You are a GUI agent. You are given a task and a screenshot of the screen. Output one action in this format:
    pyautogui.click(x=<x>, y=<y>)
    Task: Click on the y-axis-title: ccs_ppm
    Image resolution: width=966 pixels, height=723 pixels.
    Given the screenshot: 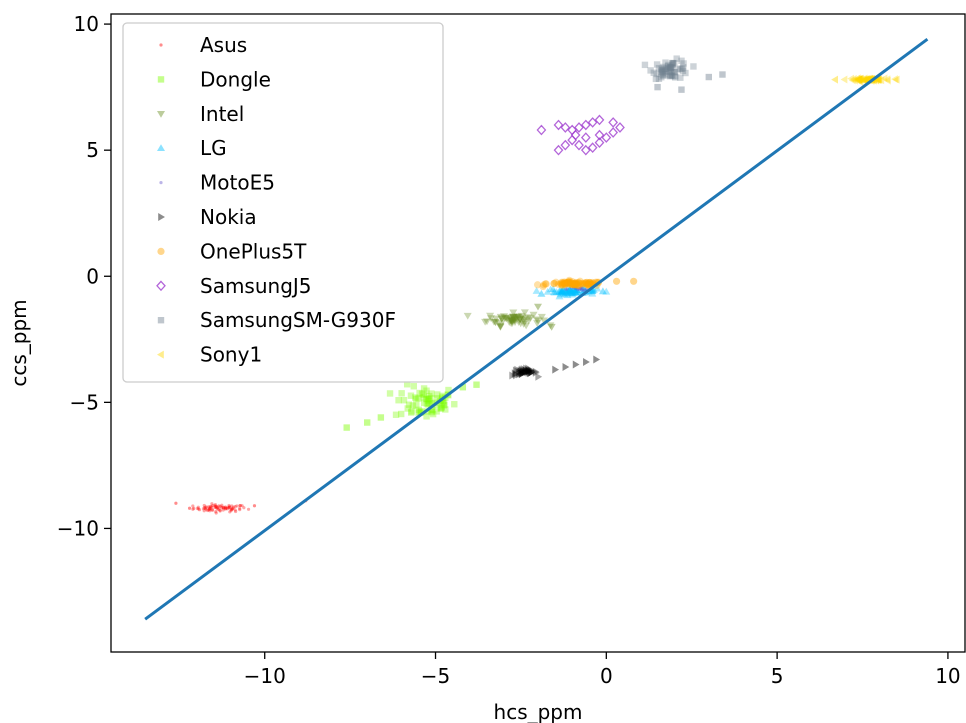 What is the action you would take?
    pyautogui.click(x=19, y=342)
    